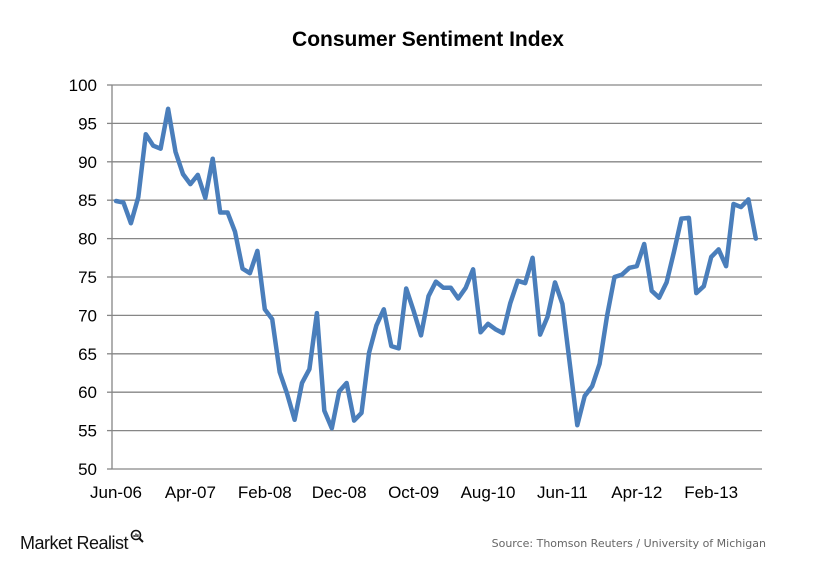 This screenshot has width=818, height=565. I want to click on x-tick-label: Dec-08, so click(339, 492).